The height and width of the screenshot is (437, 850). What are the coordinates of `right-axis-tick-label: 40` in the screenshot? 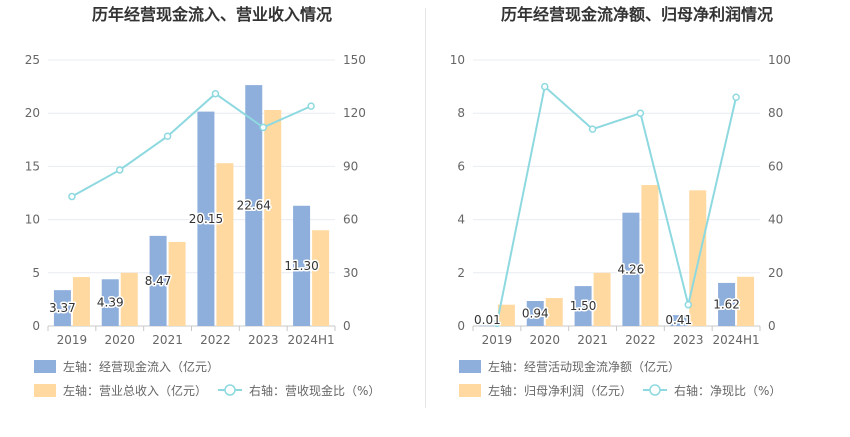 It's located at (775, 220).